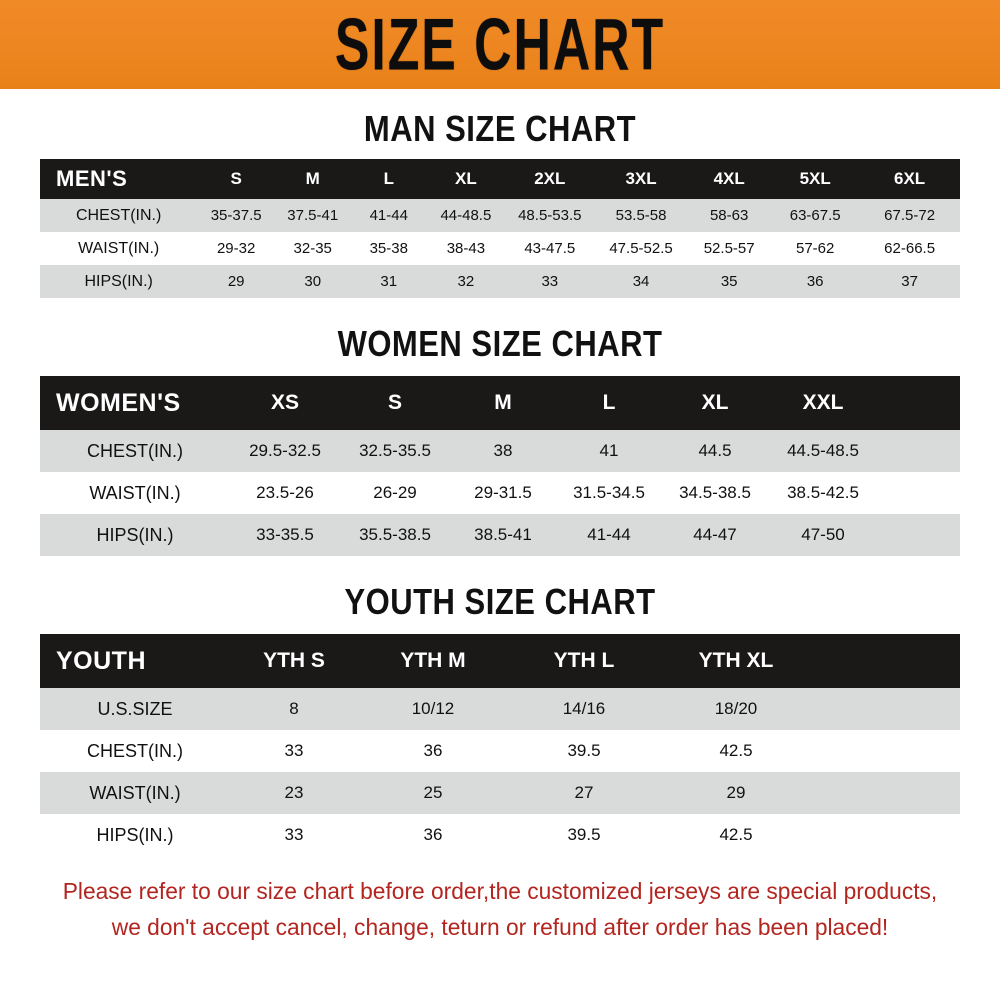  Describe the element at coordinates (584, 834) in the screenshot. I see `youth-hips-l: 39.5` at that location.